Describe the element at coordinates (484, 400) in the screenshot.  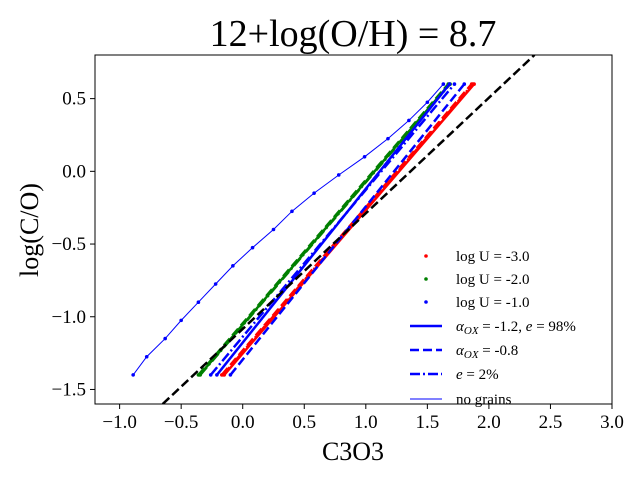
I see `legend-label: no grains` at that location.